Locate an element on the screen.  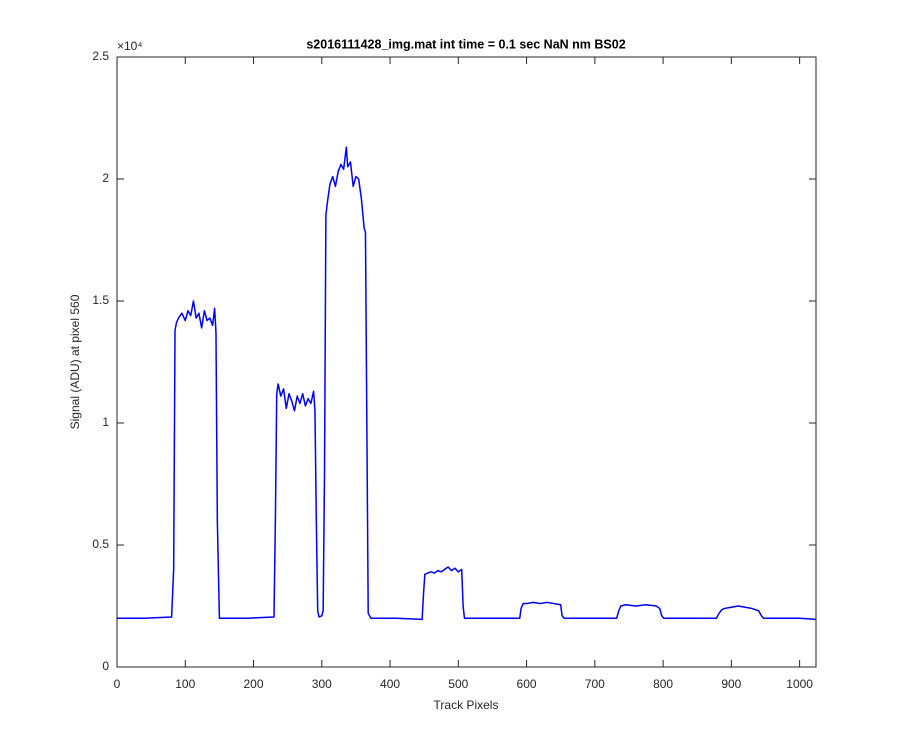
y-tick-label: 1.5 is located at coordinates (100, 300).